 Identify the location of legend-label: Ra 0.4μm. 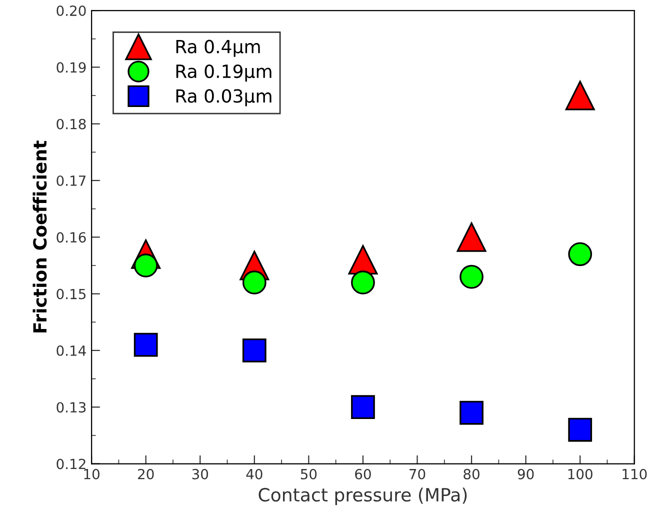
(218, 48).